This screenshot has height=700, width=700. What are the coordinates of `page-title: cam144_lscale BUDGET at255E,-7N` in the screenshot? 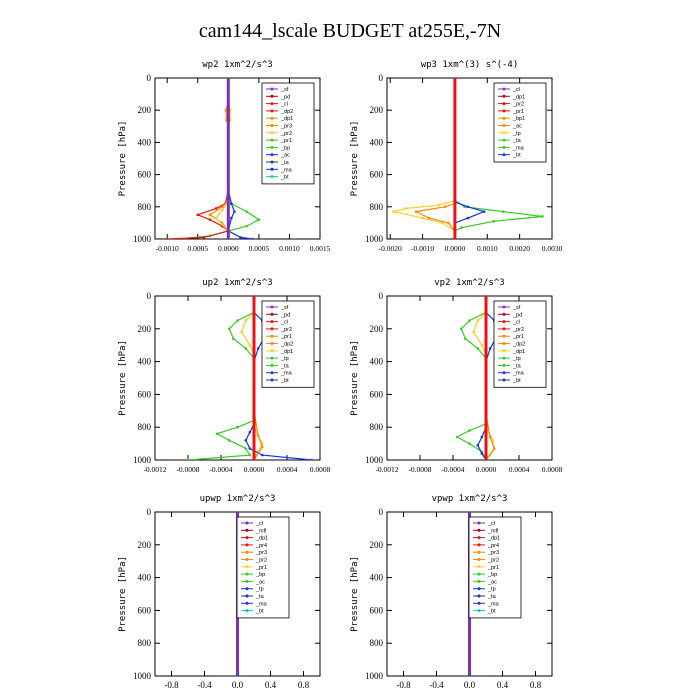 It's located at (350, 31).